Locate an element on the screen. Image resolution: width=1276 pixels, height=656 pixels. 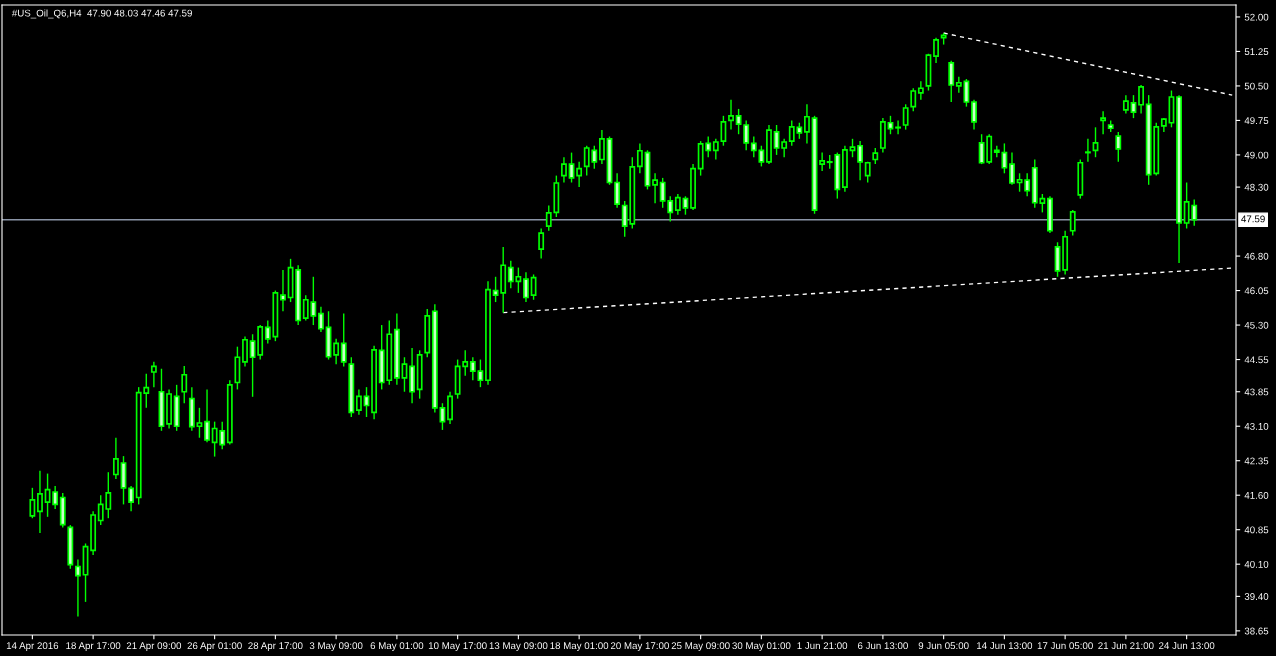
y-tick-label: 52.00 is located at coordinates (1256, 17).